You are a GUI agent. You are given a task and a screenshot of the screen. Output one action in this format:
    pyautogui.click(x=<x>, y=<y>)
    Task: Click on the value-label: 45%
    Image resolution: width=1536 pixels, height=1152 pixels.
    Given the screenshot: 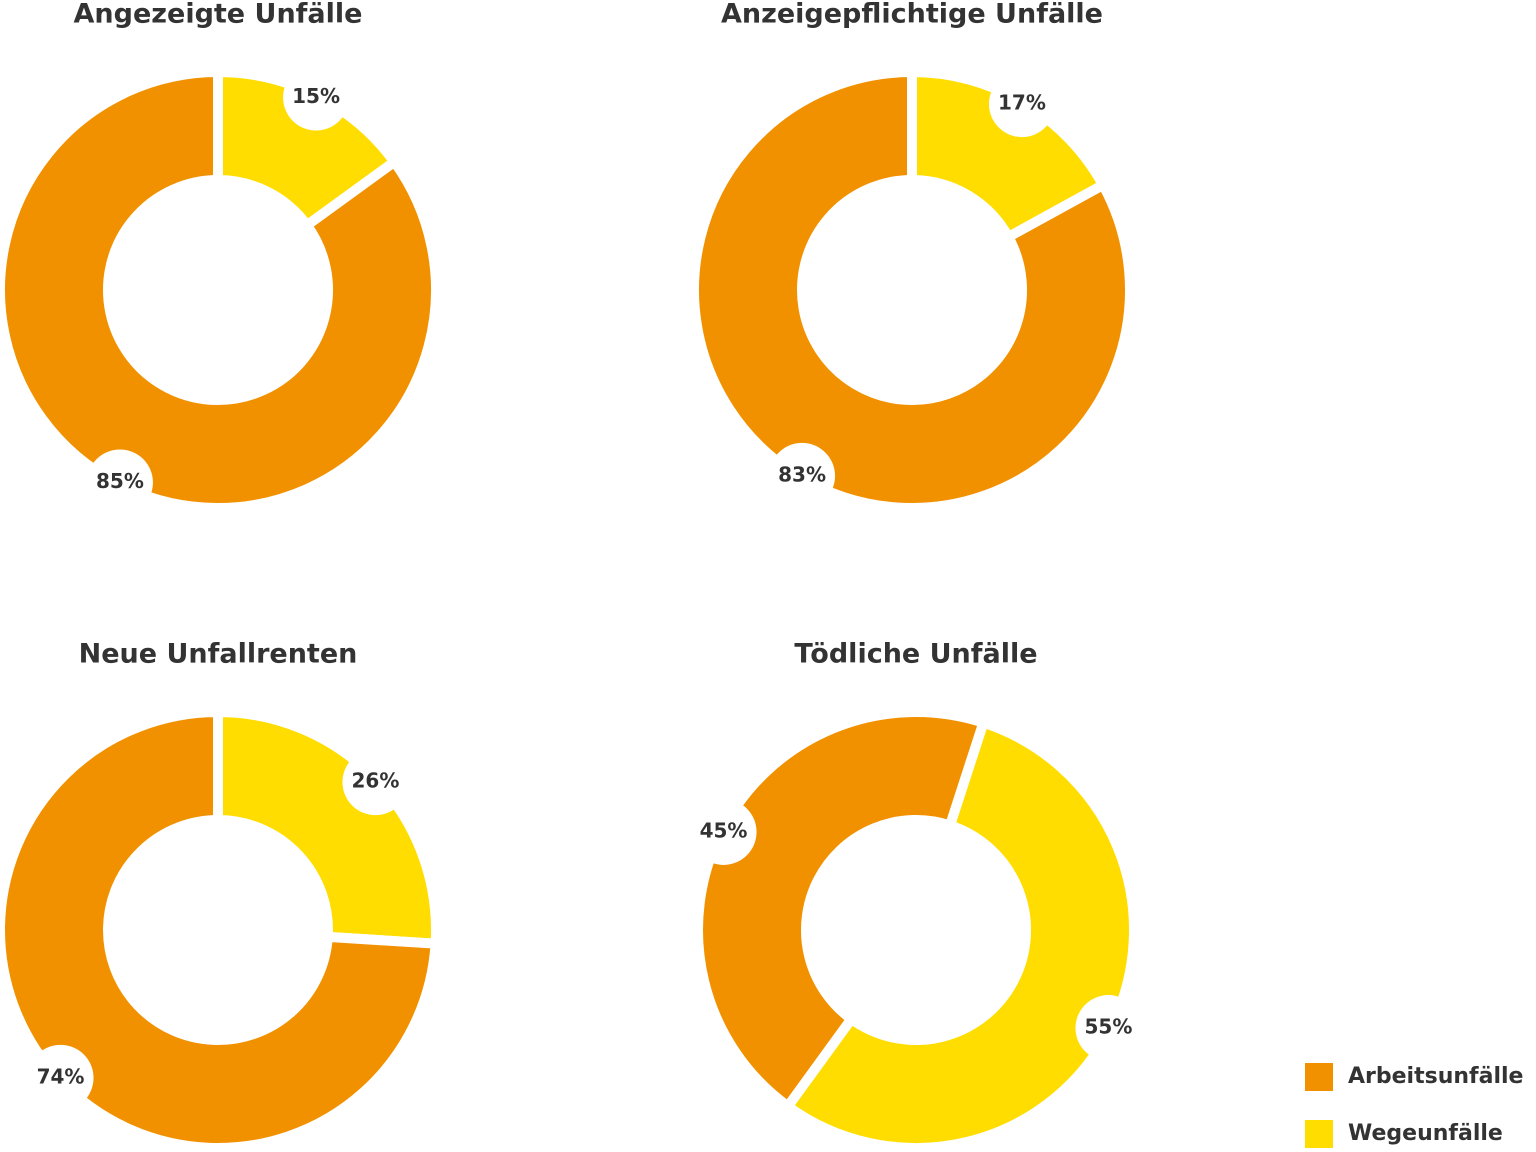 What is the action you would take?
    pyautogui.click(x=724, y=830)
    